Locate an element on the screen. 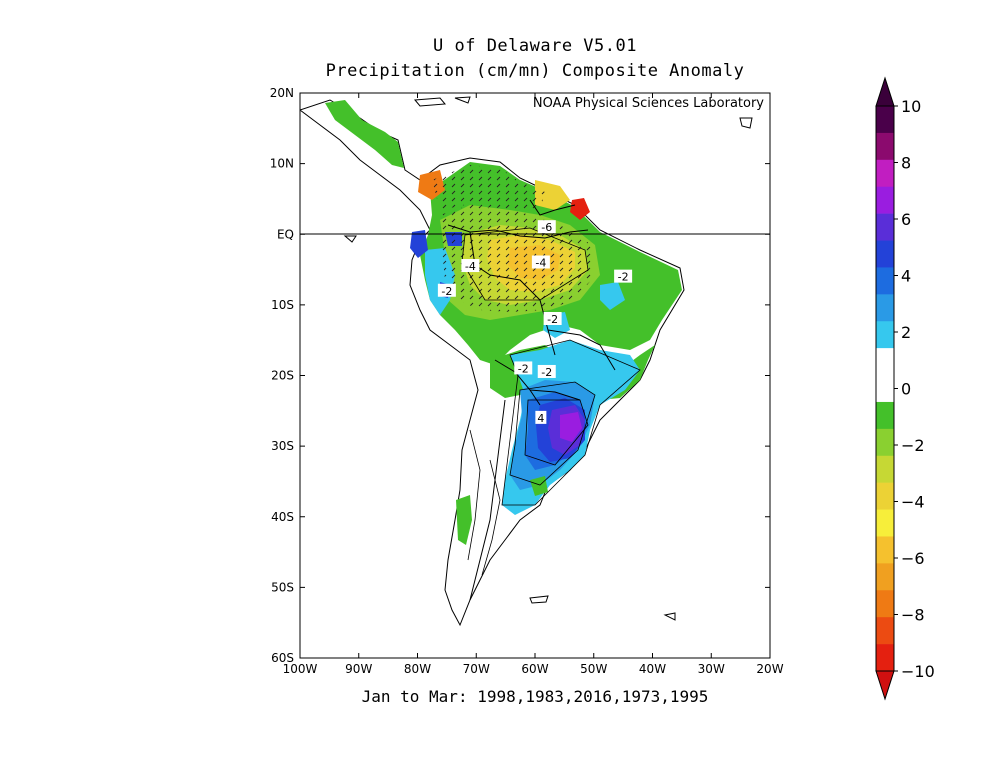  lon-tick-label: 90W is located at coordinates (358, 669).